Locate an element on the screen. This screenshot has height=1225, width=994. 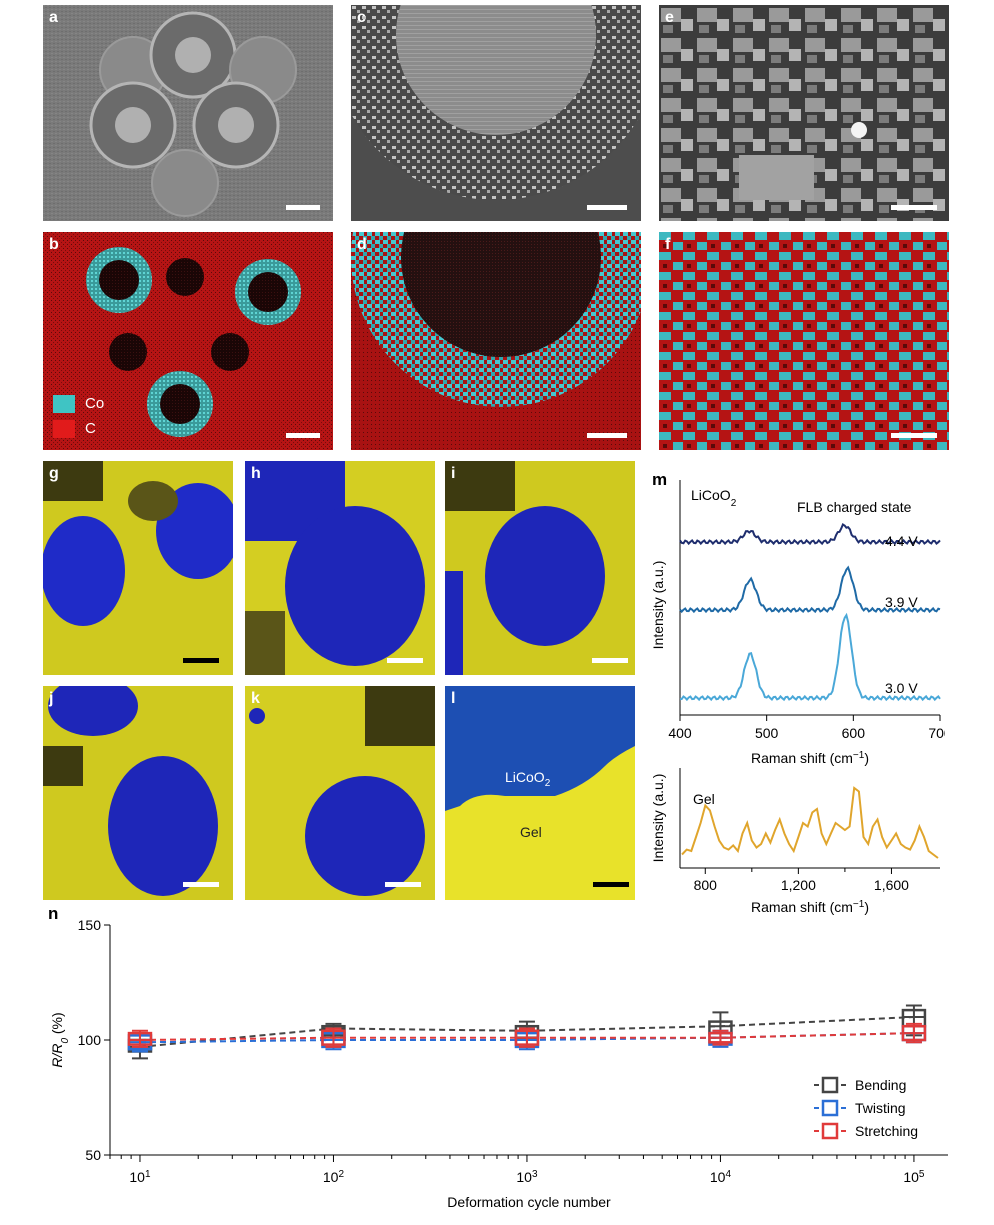
eds-panel-f: f is located at coordinates (804, 341).